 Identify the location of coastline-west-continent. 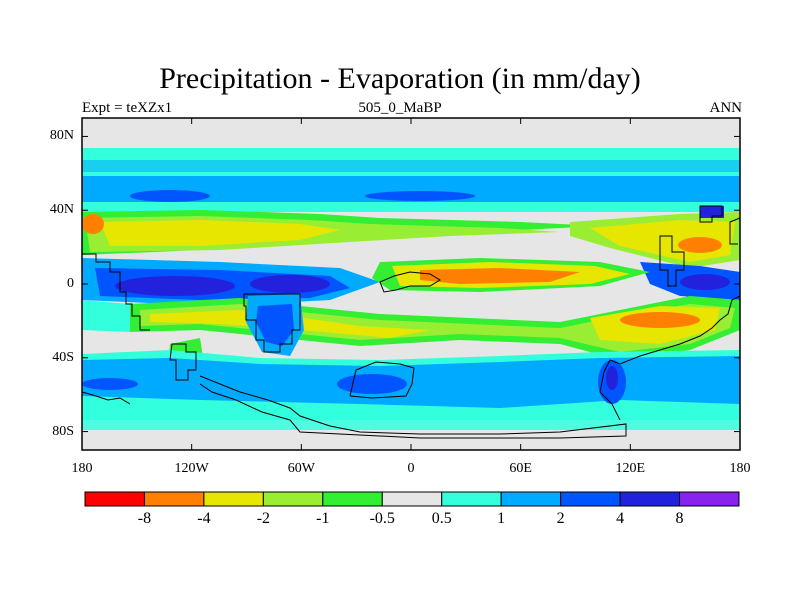
(116, 292).